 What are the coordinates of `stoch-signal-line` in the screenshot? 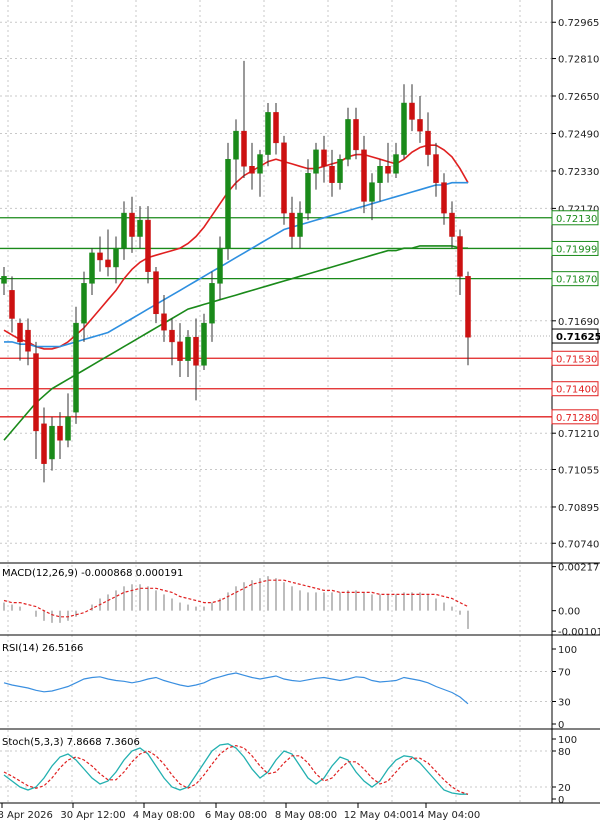 It's located at (236, 769).